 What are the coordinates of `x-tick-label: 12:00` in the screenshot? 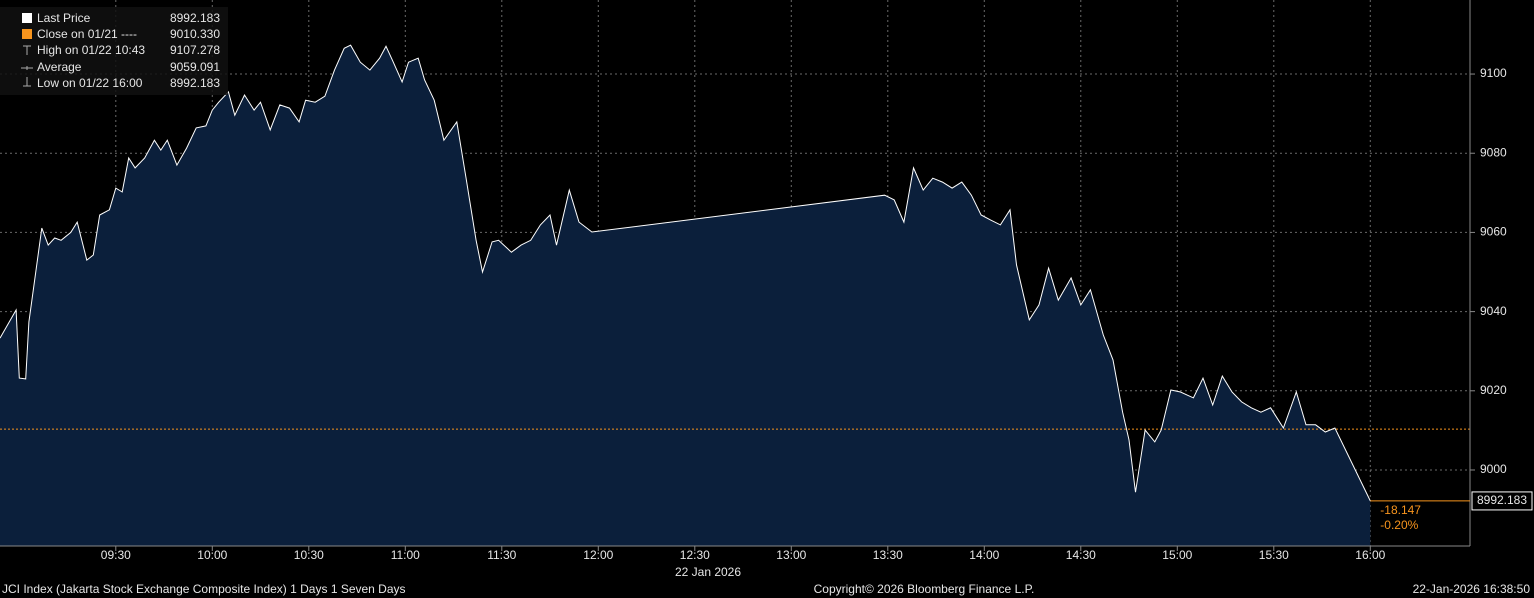 It's located at (598, 555).